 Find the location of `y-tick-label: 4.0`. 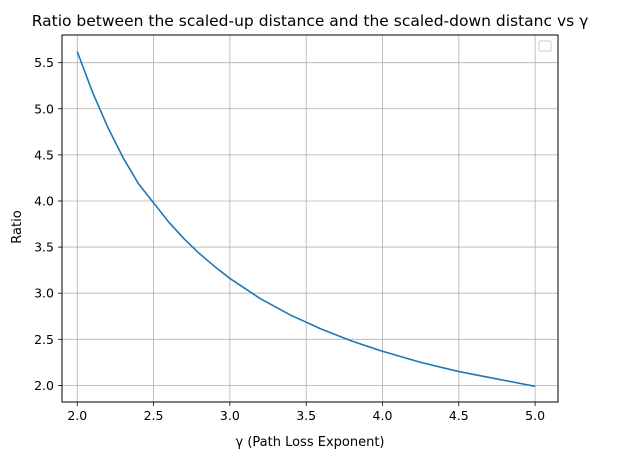

y-tick-label: 4.0 is located at coordinates (44, 200).